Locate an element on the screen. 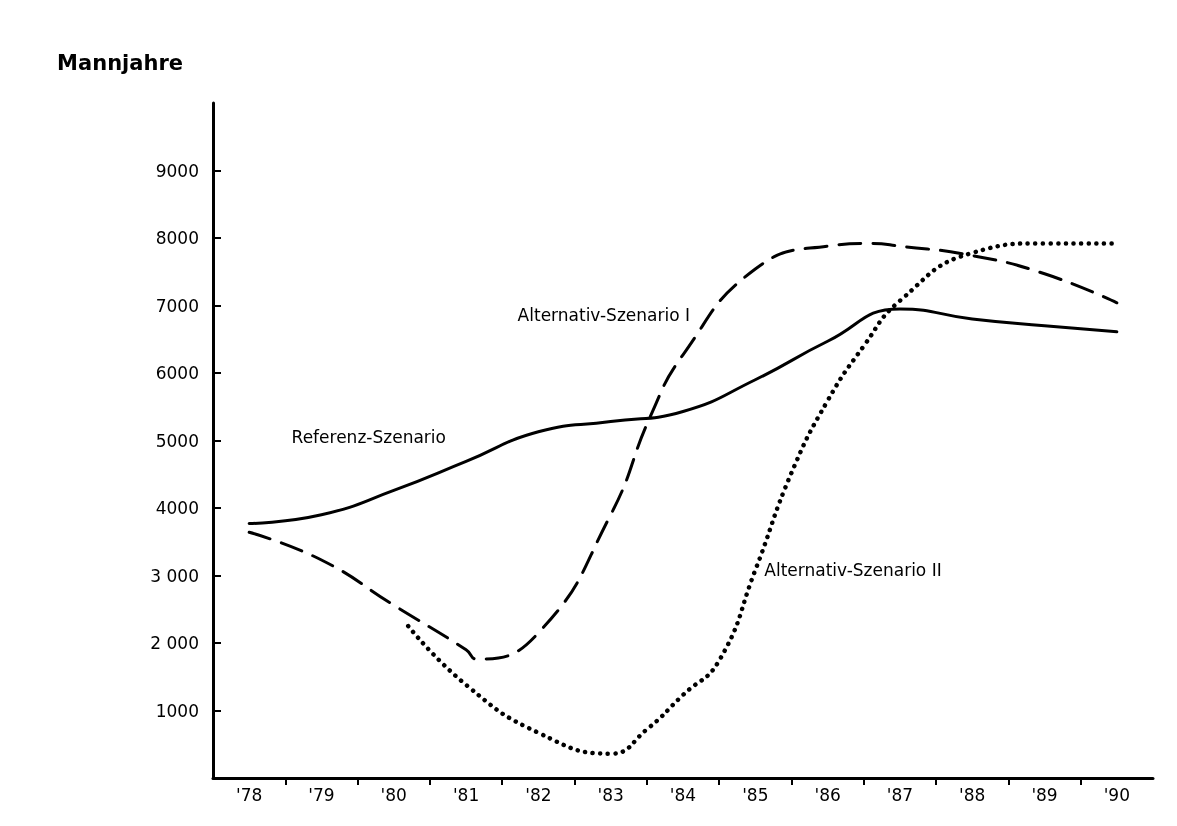 The width and height of the screenshot is (1177, 826). x-tick-label: '90 is located at coordinates (1116, 794).